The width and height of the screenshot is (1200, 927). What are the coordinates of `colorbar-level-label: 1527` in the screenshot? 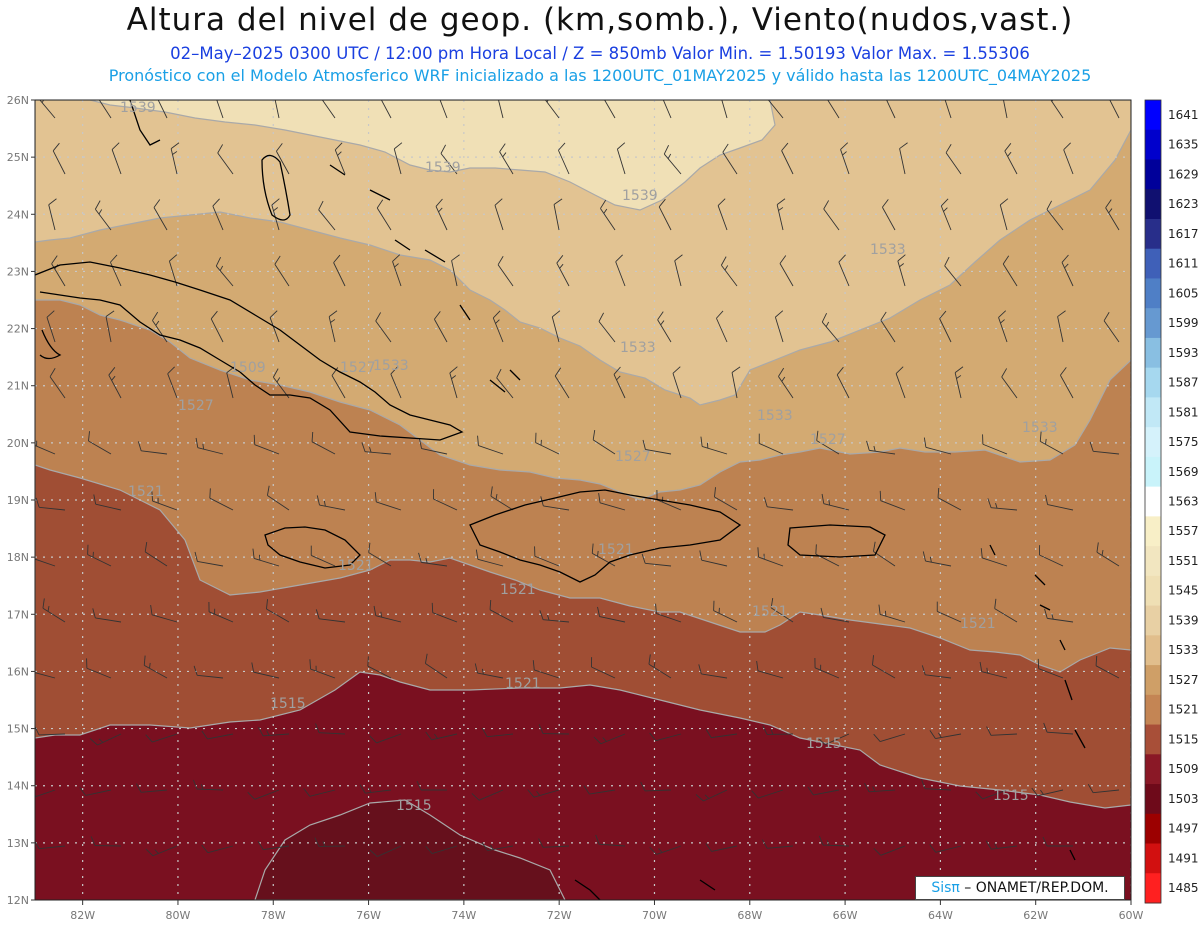 It's located at (1183, 680).